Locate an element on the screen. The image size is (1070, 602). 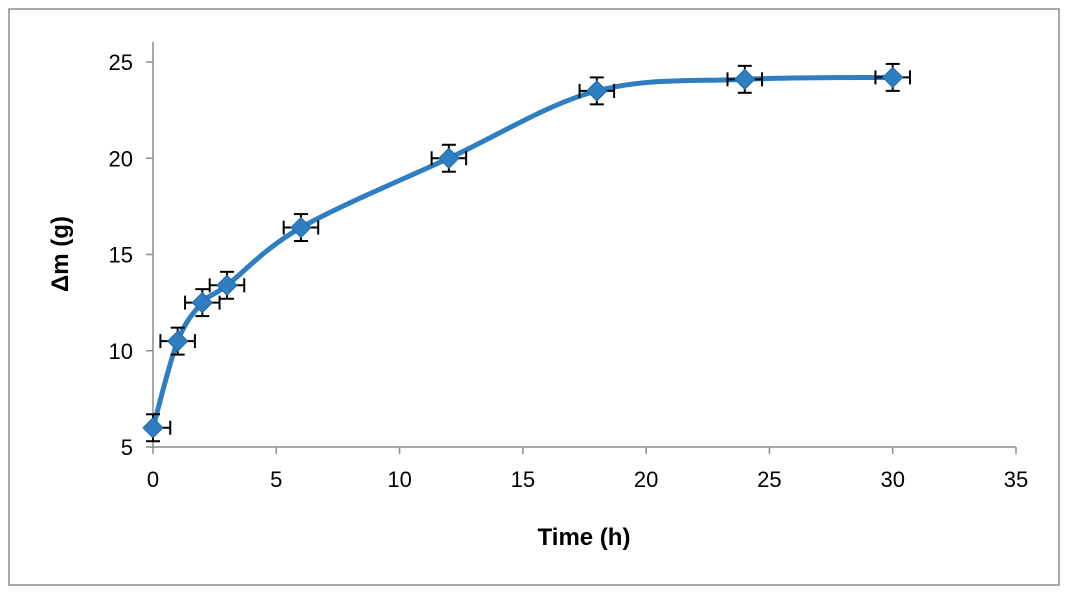
x-tick-label: 10 is located at coordinates (399, 479).